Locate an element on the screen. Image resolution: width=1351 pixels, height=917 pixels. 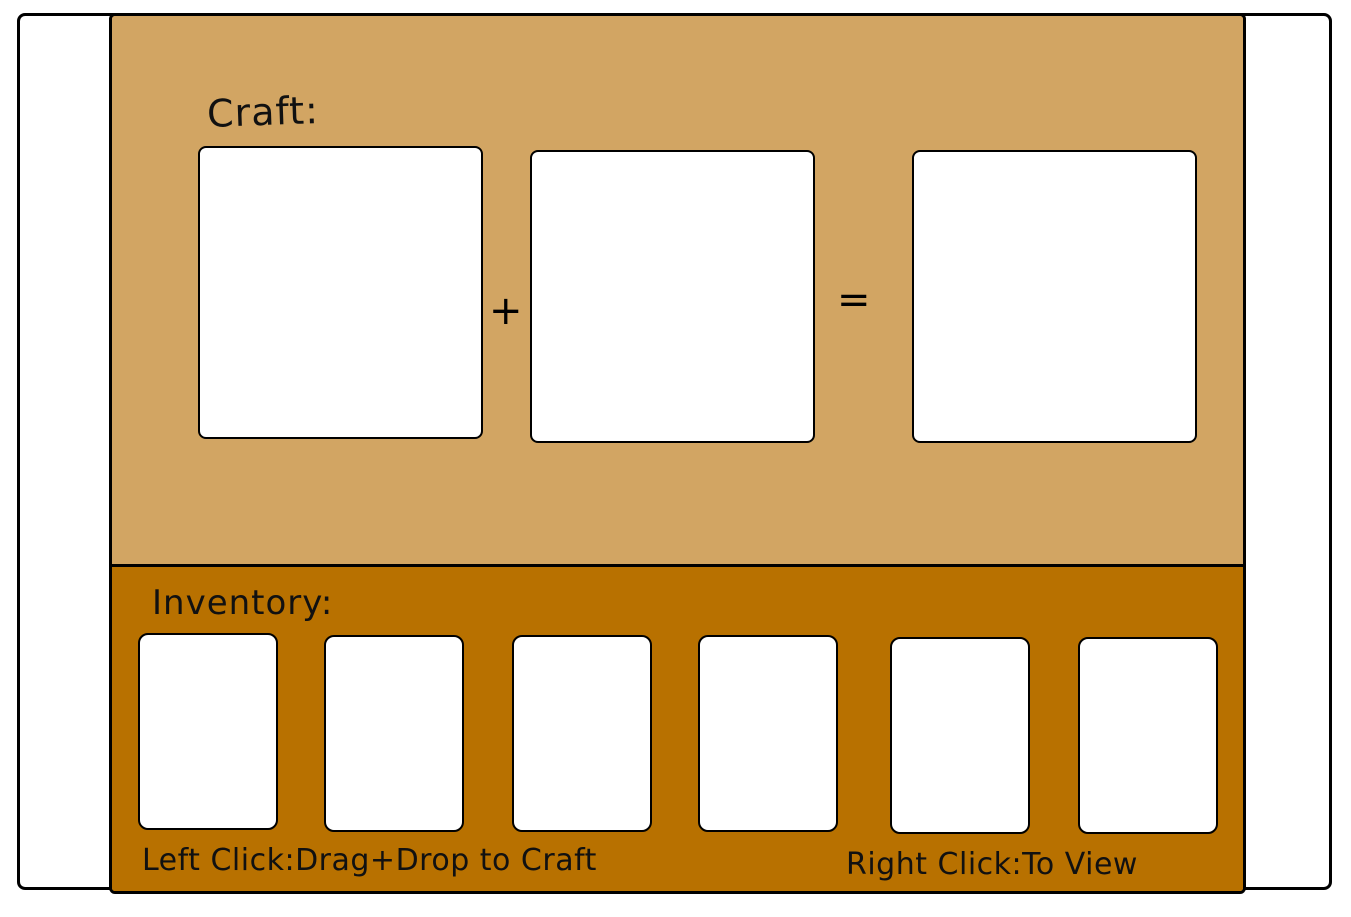
plus-sign: + is located at coordinates (506, 311).